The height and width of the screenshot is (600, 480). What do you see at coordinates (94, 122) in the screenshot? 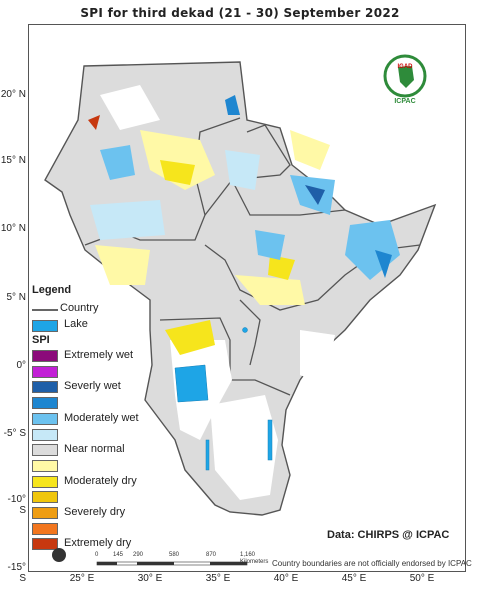
I see `dry-speck` at bounding box center [94, 122].